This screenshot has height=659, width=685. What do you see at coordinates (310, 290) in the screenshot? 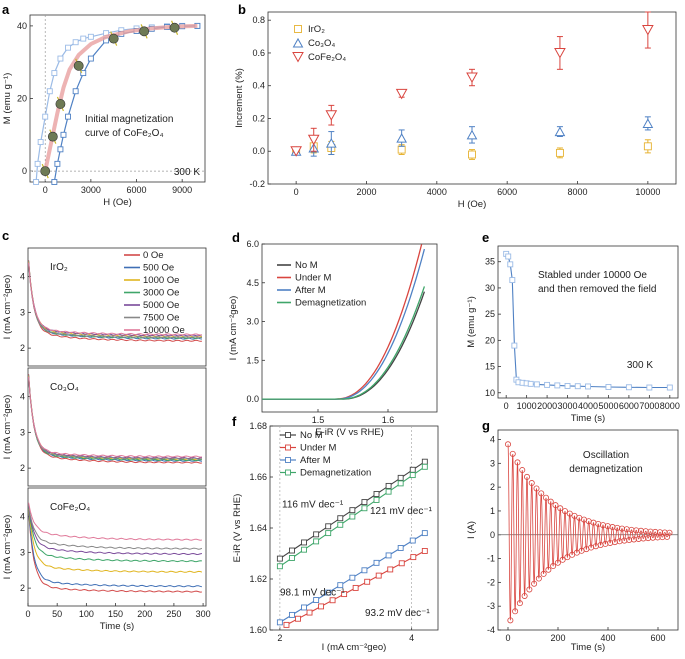
I see `legend-label: After M` at bounding box center [310, 290].